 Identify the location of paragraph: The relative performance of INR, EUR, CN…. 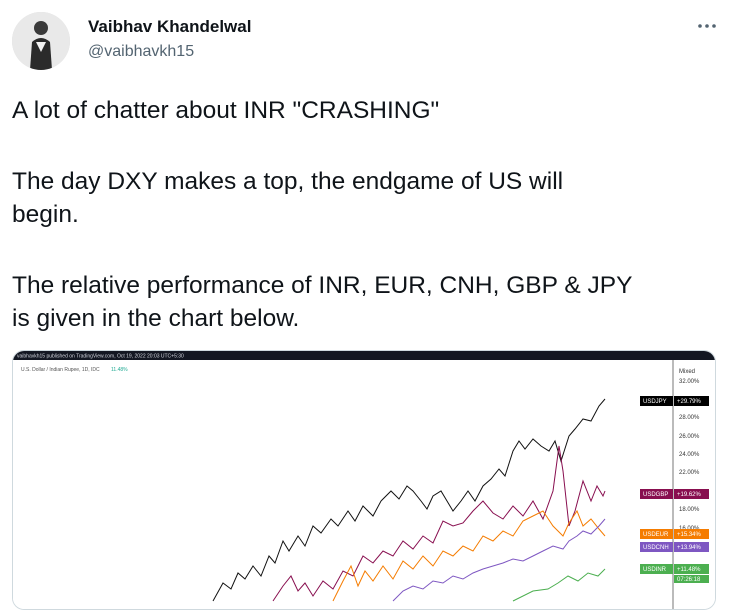
(369, 302).